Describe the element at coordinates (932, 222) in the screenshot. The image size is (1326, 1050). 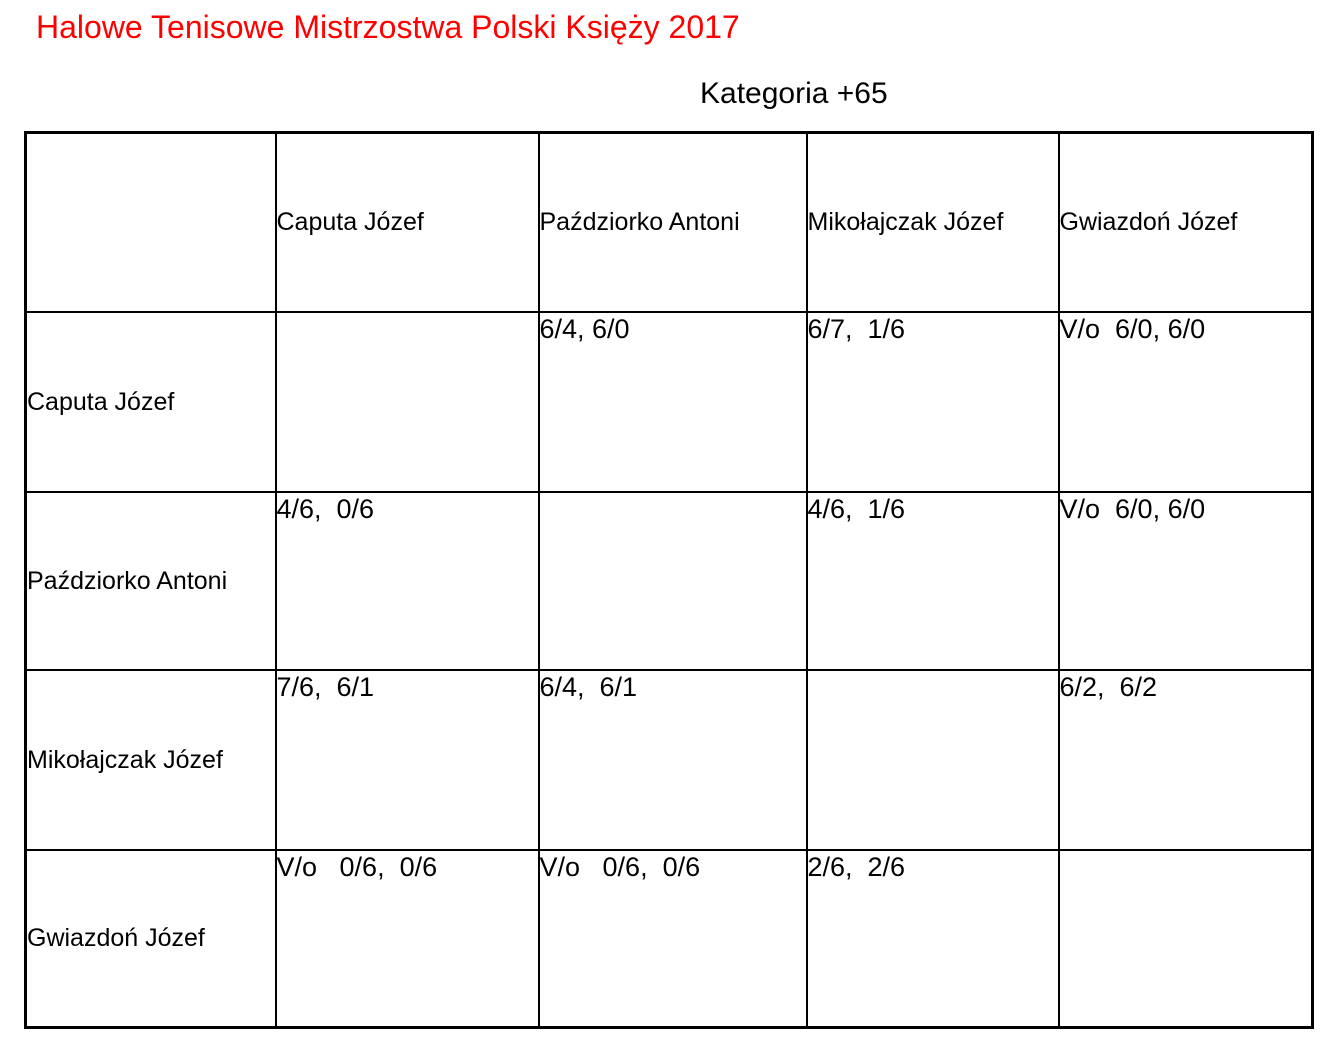
I see `col-header-mikolajczak-jozef: Mikołajczak Józef` at that location.